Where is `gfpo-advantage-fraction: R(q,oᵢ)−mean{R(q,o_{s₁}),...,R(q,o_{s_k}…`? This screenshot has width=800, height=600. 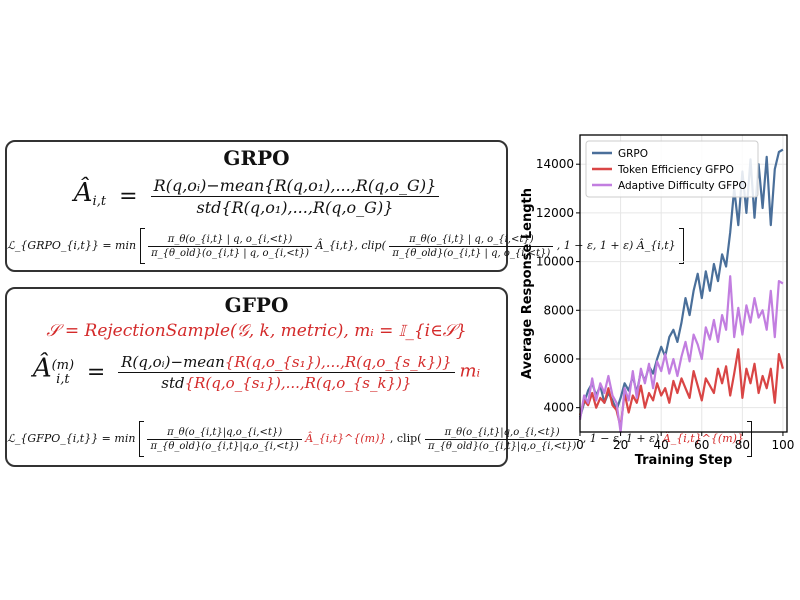
gfpo-advantage-fraction: R(q,oᵢ)−mean{R(q,o_{s₁}),...,R(q,o_{s_k}… is located at coordinates (286, 372).